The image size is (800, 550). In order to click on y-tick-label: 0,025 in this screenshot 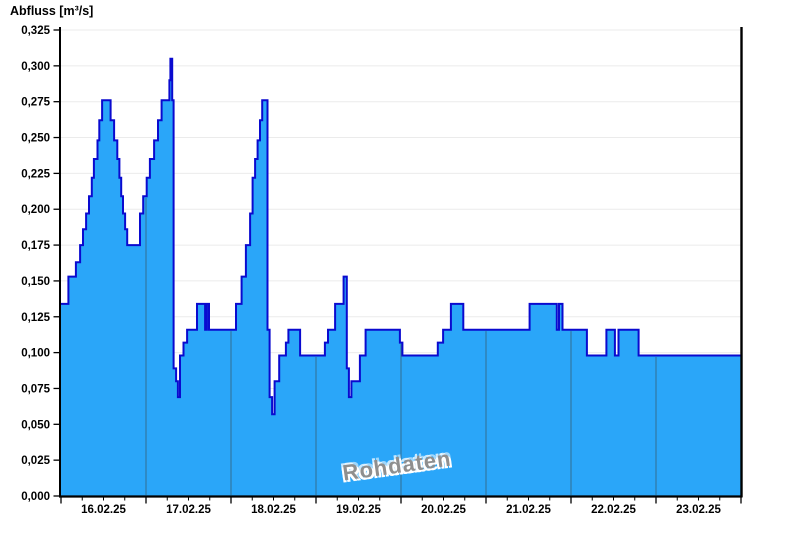, I will do `click(35, 461)`.